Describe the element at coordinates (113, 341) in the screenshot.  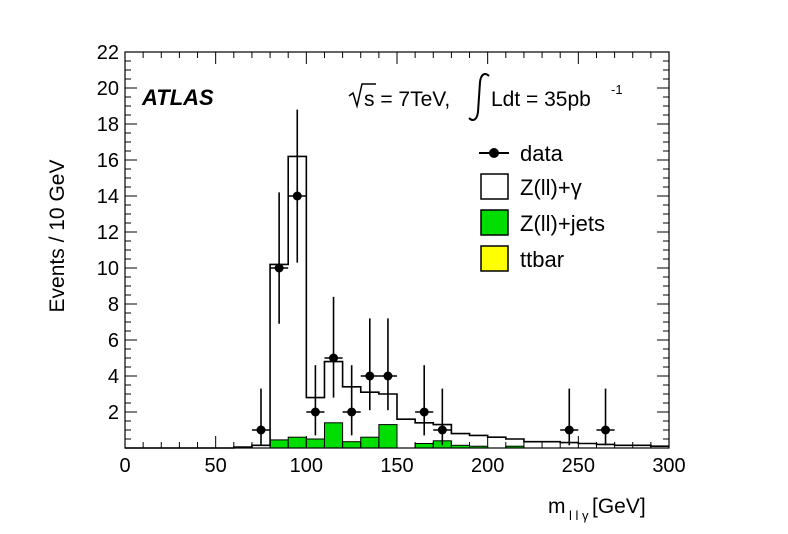
I see `y-tick-label-2: 6` at that location.